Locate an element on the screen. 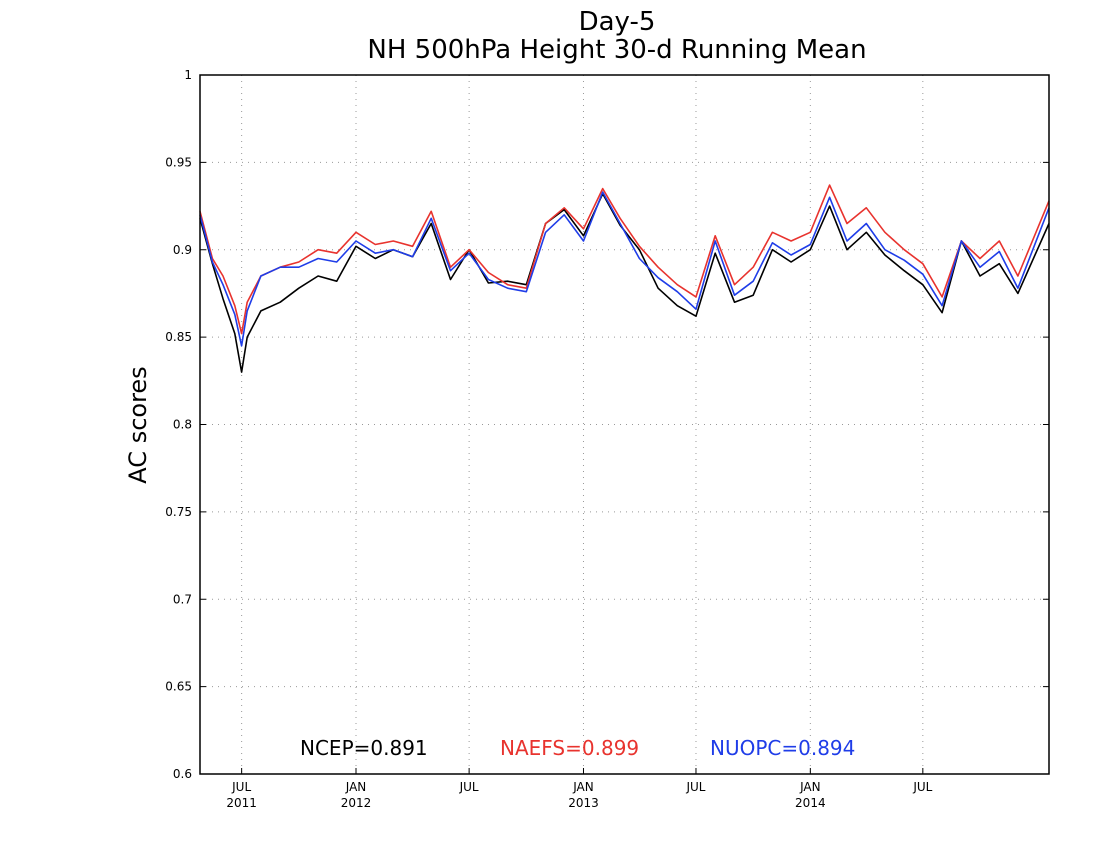 The width and height of the screenshot is (1100, 850). y-tick-label: 0.6 is located at coordinates (182, 774).